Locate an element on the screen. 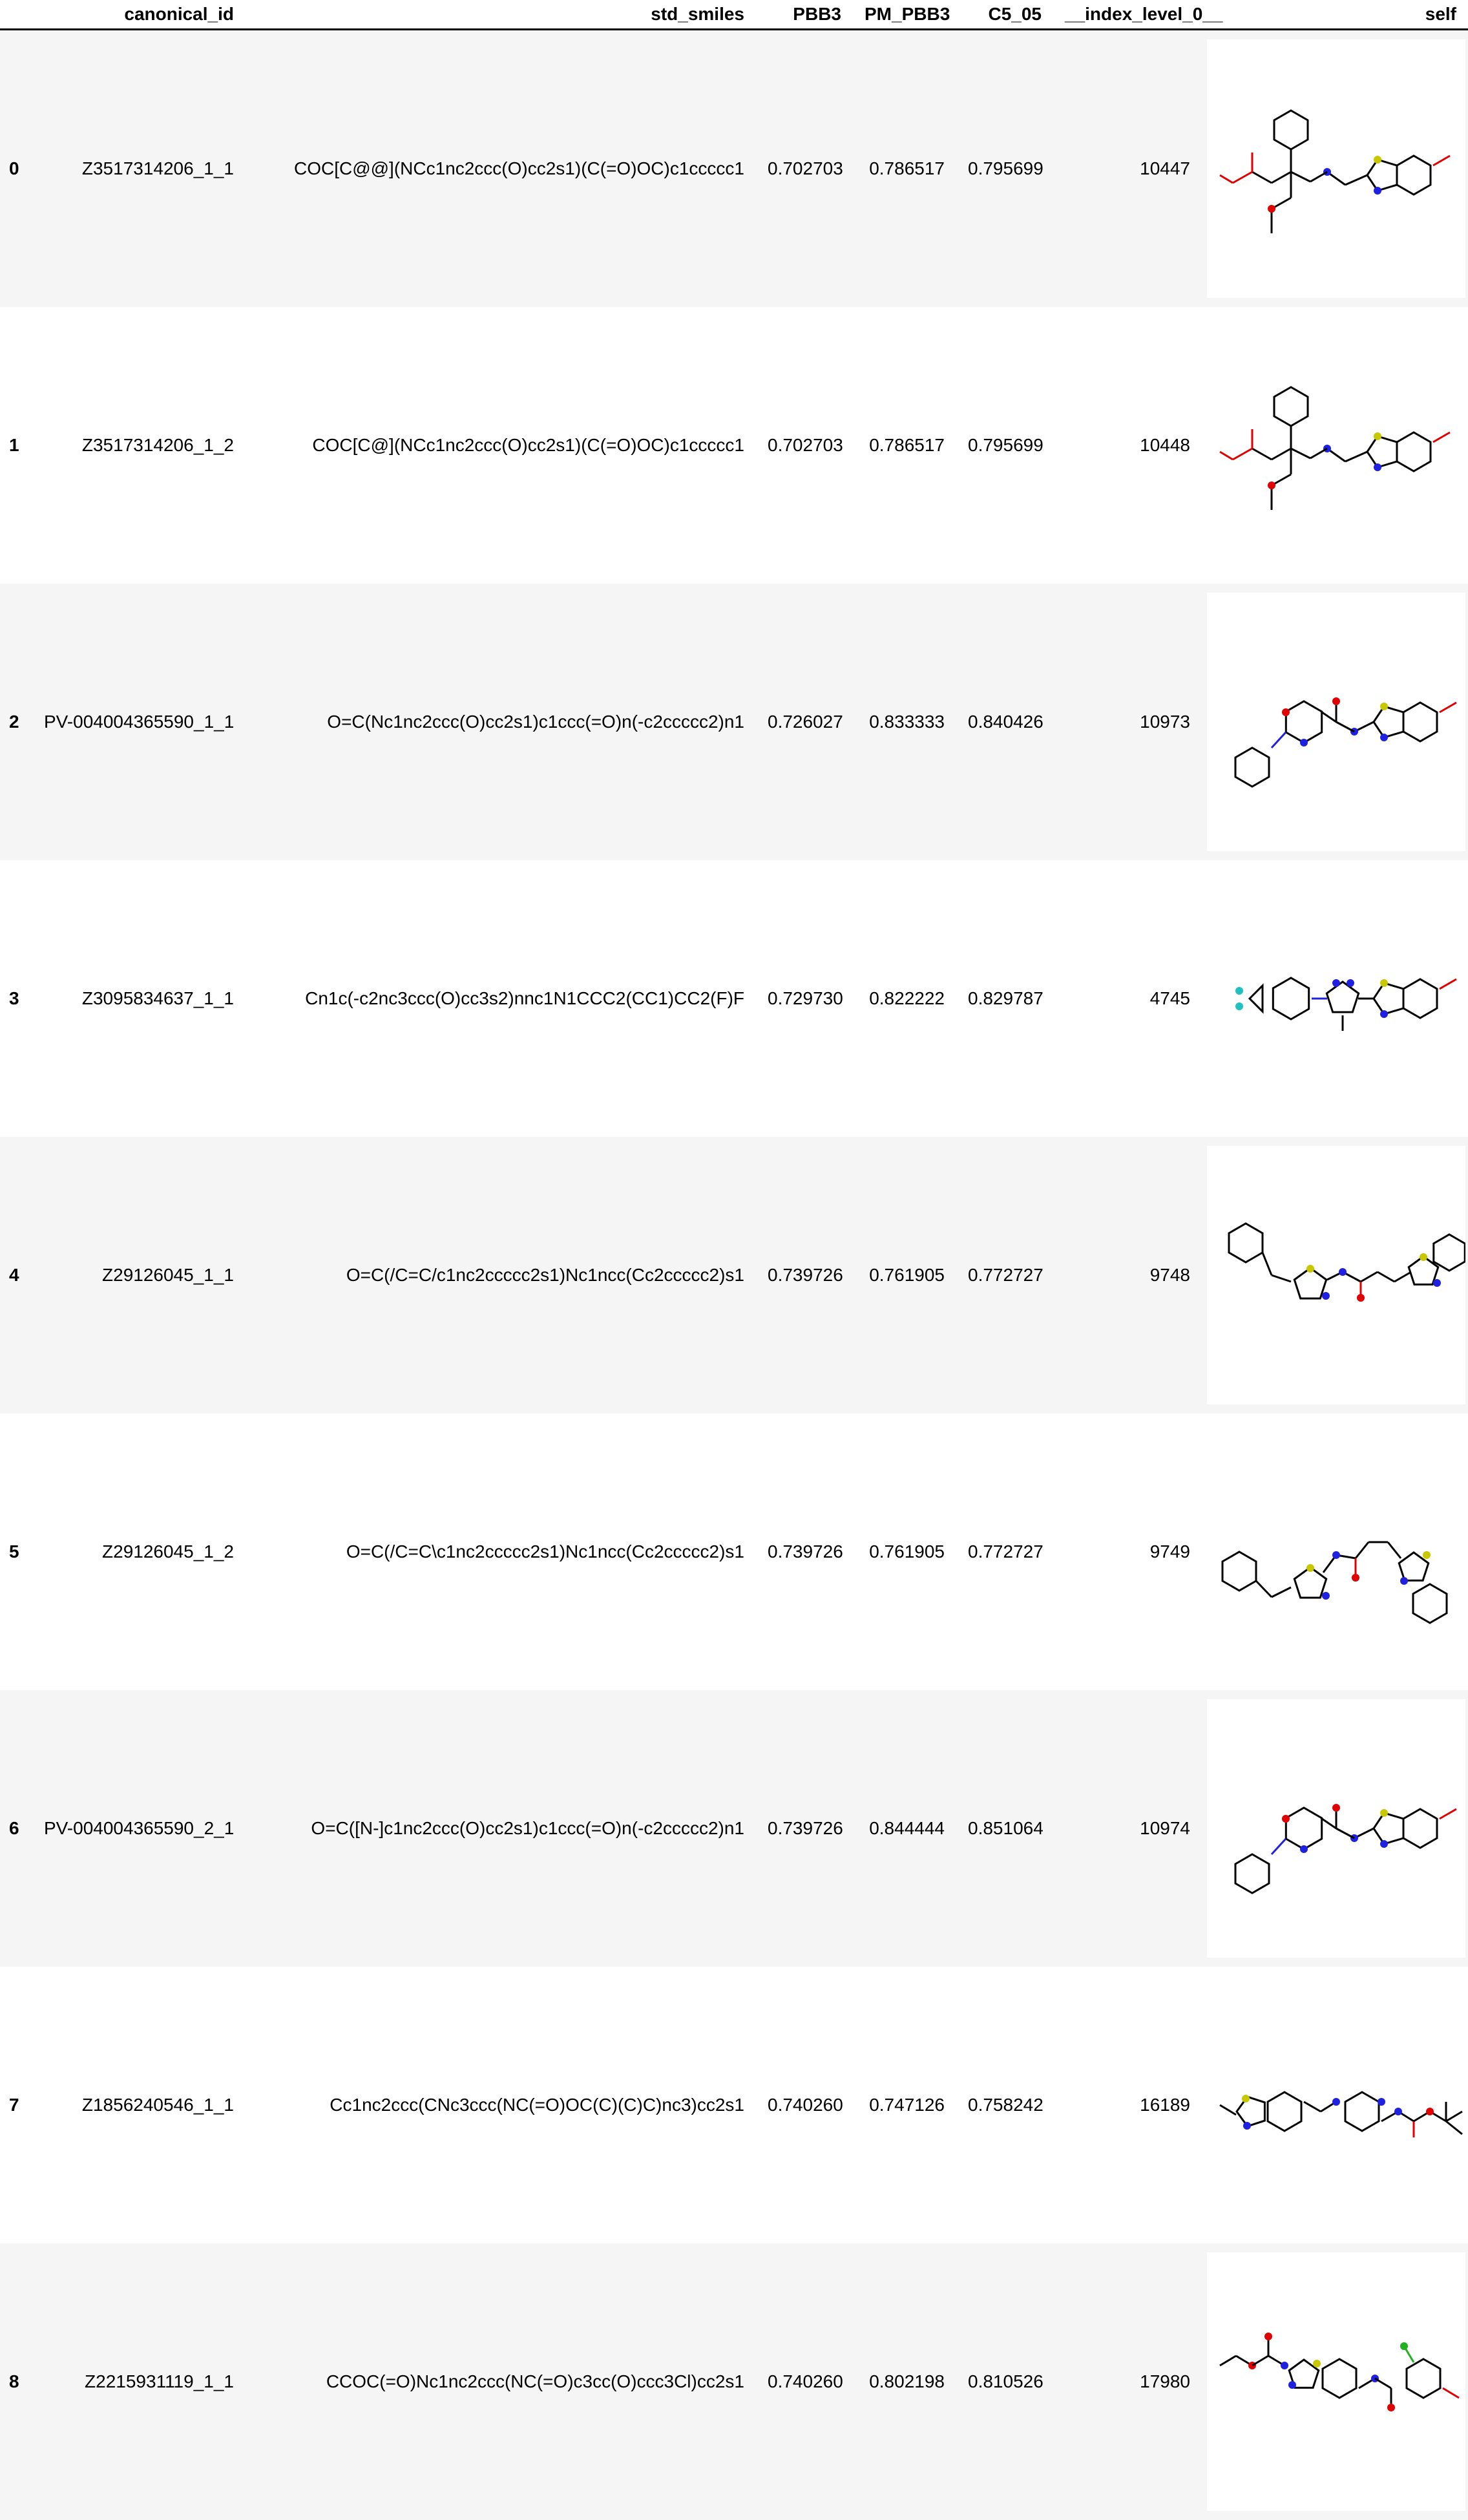 The height and width of the screenshot is (2520, 1468). c5-05-cell: 0.851064 is located at coordinates (1004, 1828).